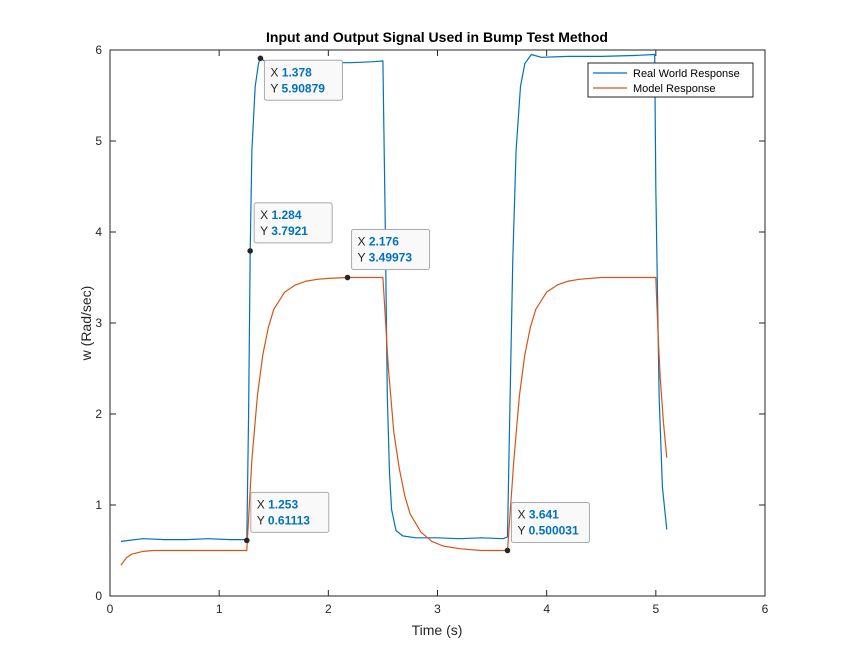  What do you see at coordinates (538, 514) in the screenshot?
I see `datatip-x-line: X 3.641` at bounding box center [538, 514].